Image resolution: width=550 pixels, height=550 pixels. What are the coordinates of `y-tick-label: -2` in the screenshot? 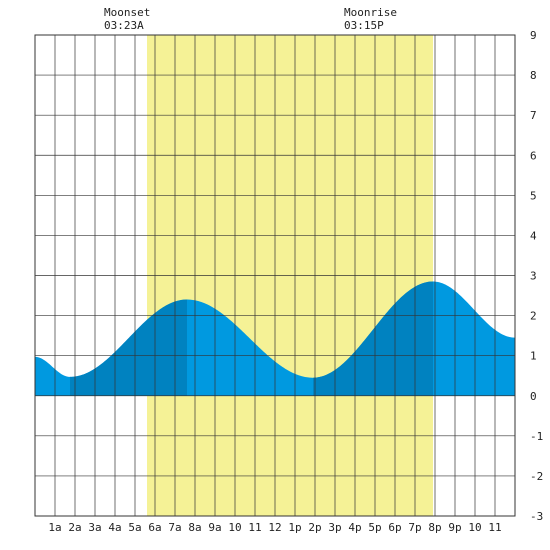 It's located at (536, 476).